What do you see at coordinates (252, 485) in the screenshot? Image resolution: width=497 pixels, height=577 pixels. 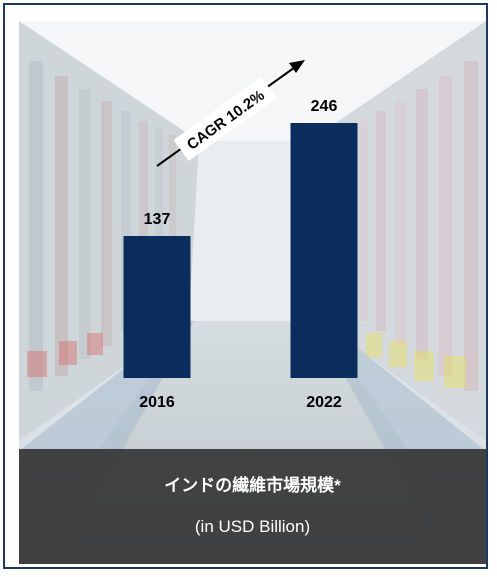 I see `chart-title: インドの繊維市場規模*` at bounding box center [252, 485].